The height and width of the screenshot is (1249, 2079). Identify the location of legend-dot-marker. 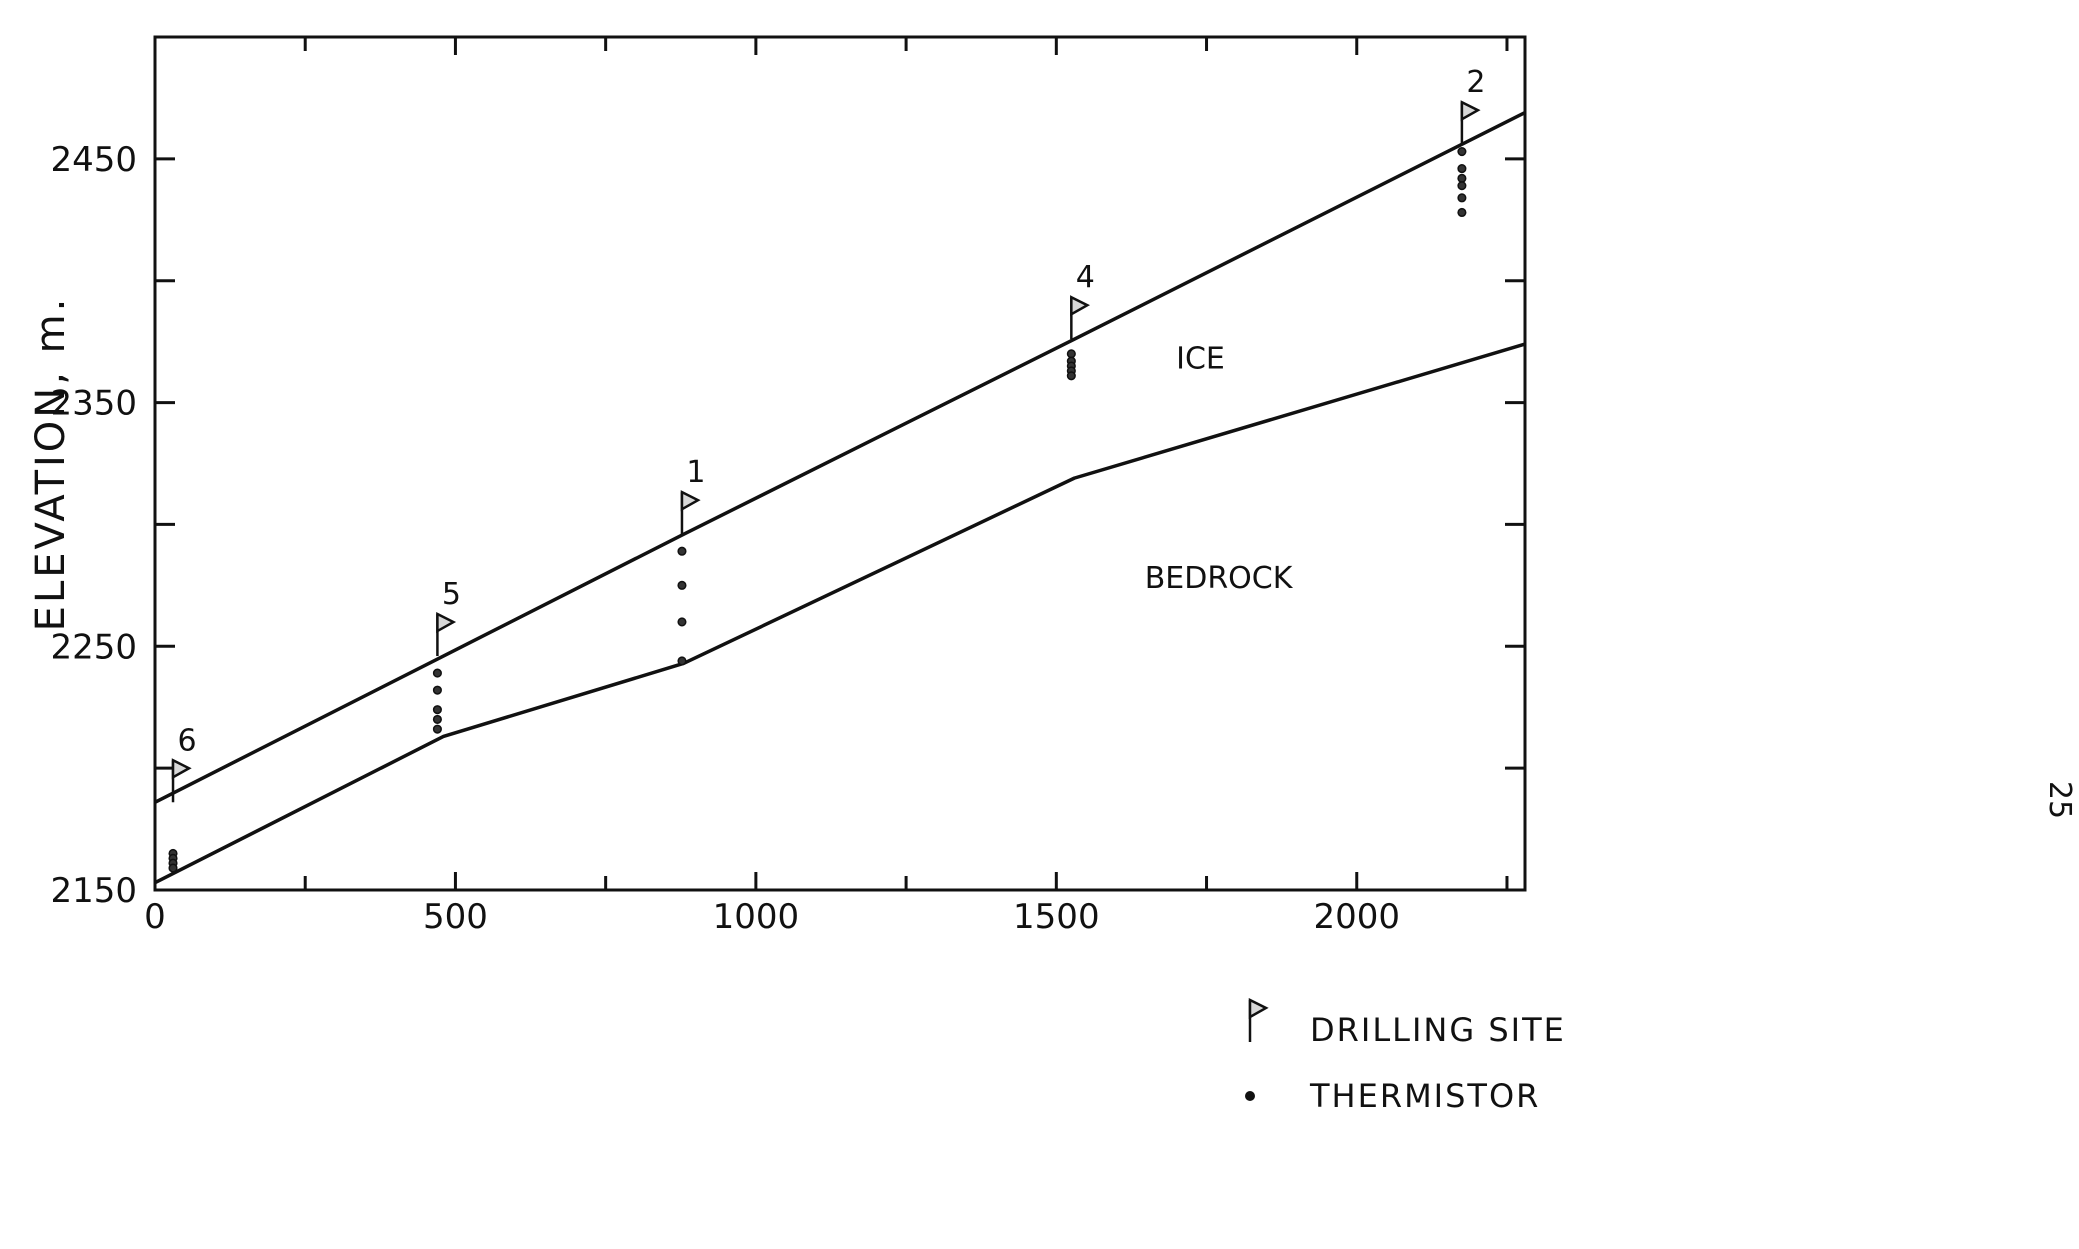
(1250, 1096).